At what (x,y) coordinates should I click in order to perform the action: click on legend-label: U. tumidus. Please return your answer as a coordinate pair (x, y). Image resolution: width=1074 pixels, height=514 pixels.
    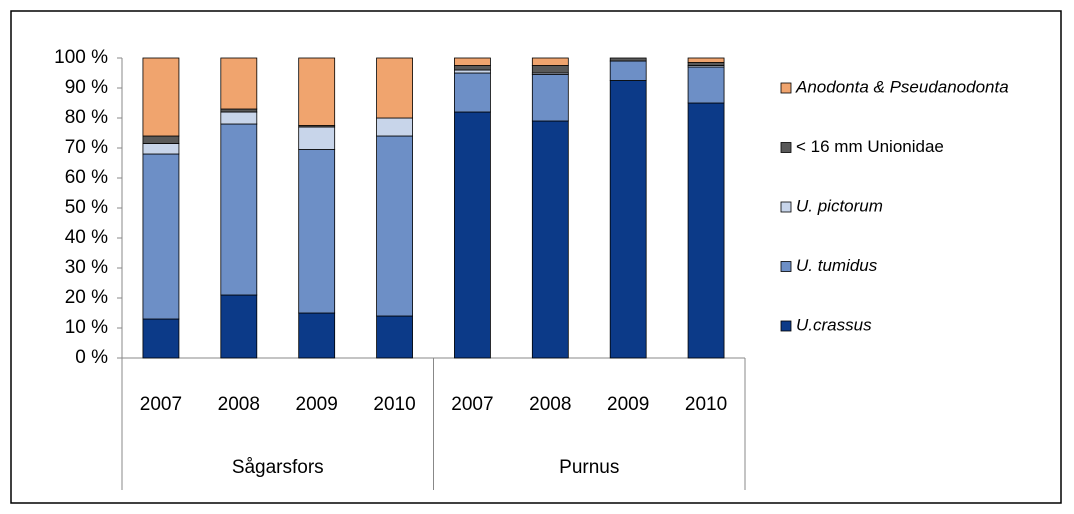
    Looking at the image, I should click on (837, 265).